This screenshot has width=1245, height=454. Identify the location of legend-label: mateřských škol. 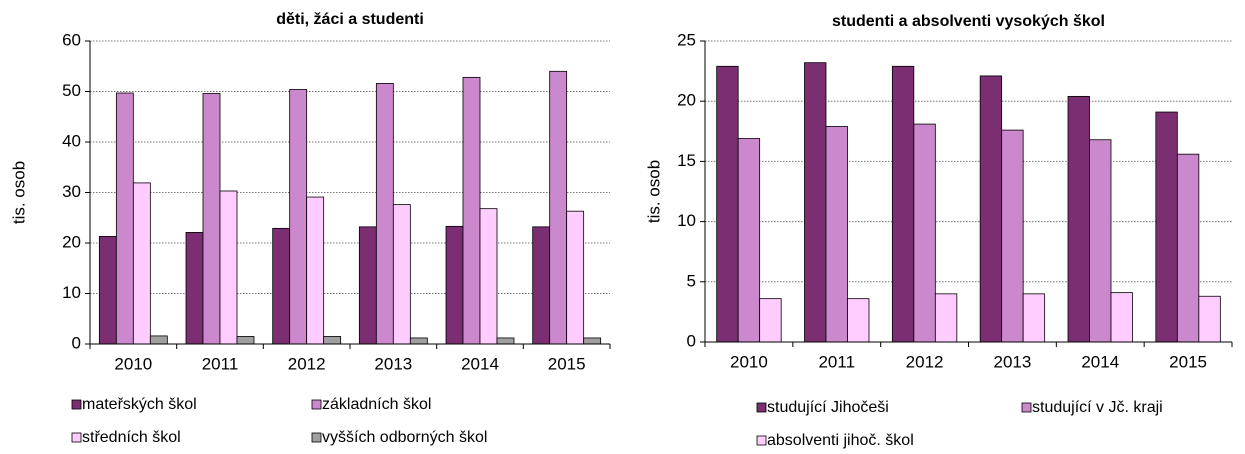
(139, 404).